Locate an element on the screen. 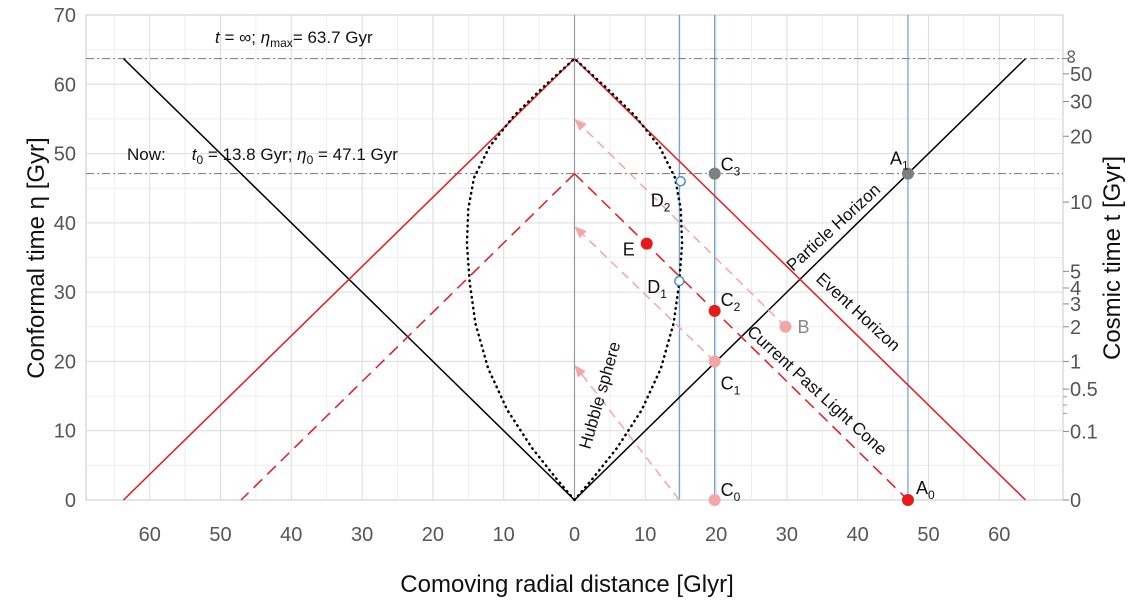 This screenshot has height=604, width=1135. point-C3 is located at coordinates (714, 173).